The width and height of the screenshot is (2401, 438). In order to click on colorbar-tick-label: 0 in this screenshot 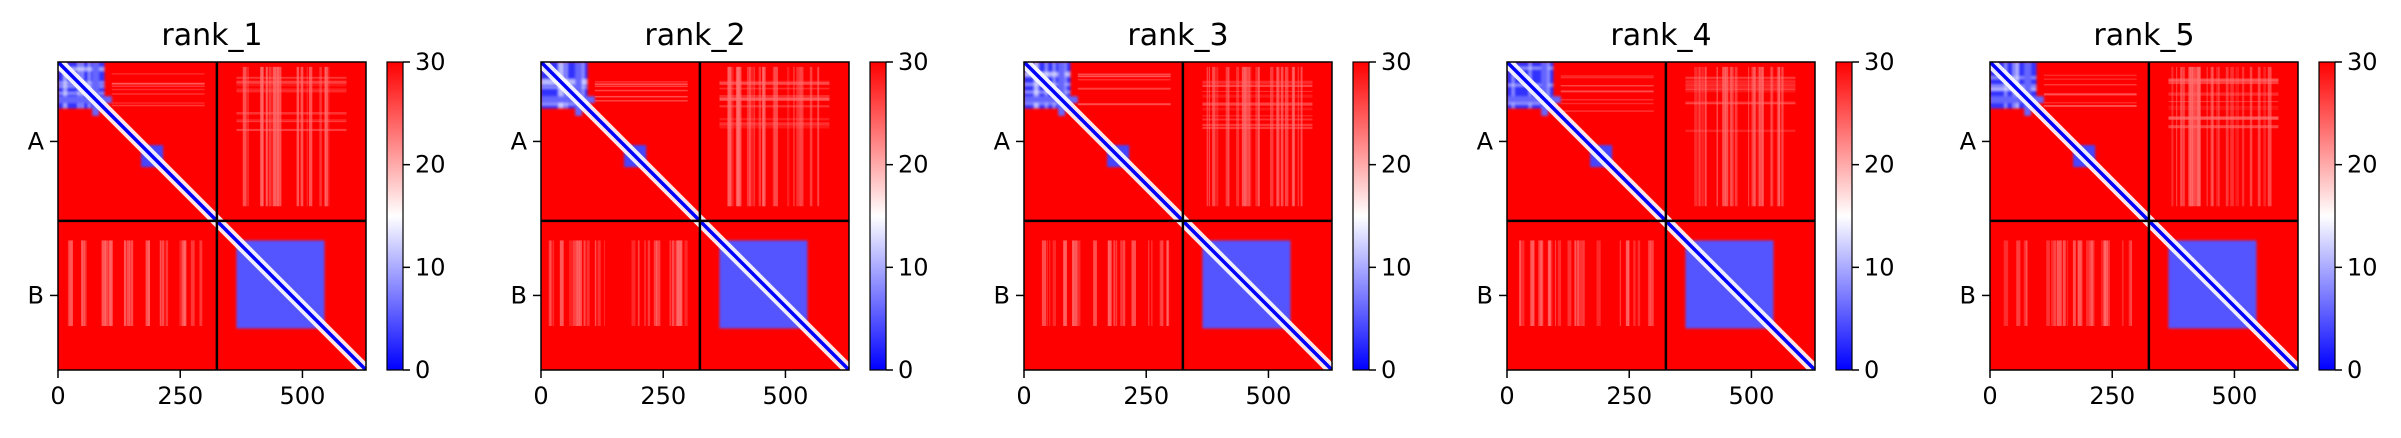, I will do `click(1871, 370)`.